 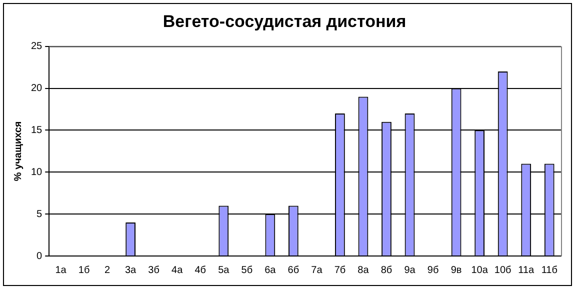 I want to click on x-tick-label: 8а, so click(x=364, y=270).